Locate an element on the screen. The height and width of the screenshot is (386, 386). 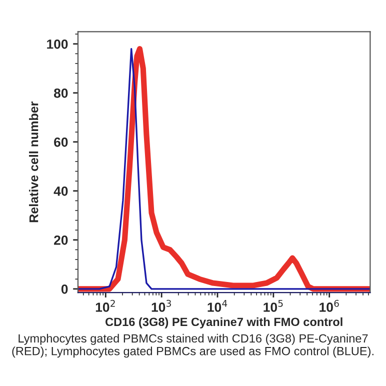
y-axis-title: Relative cell number is located at coordinates (33, 162).